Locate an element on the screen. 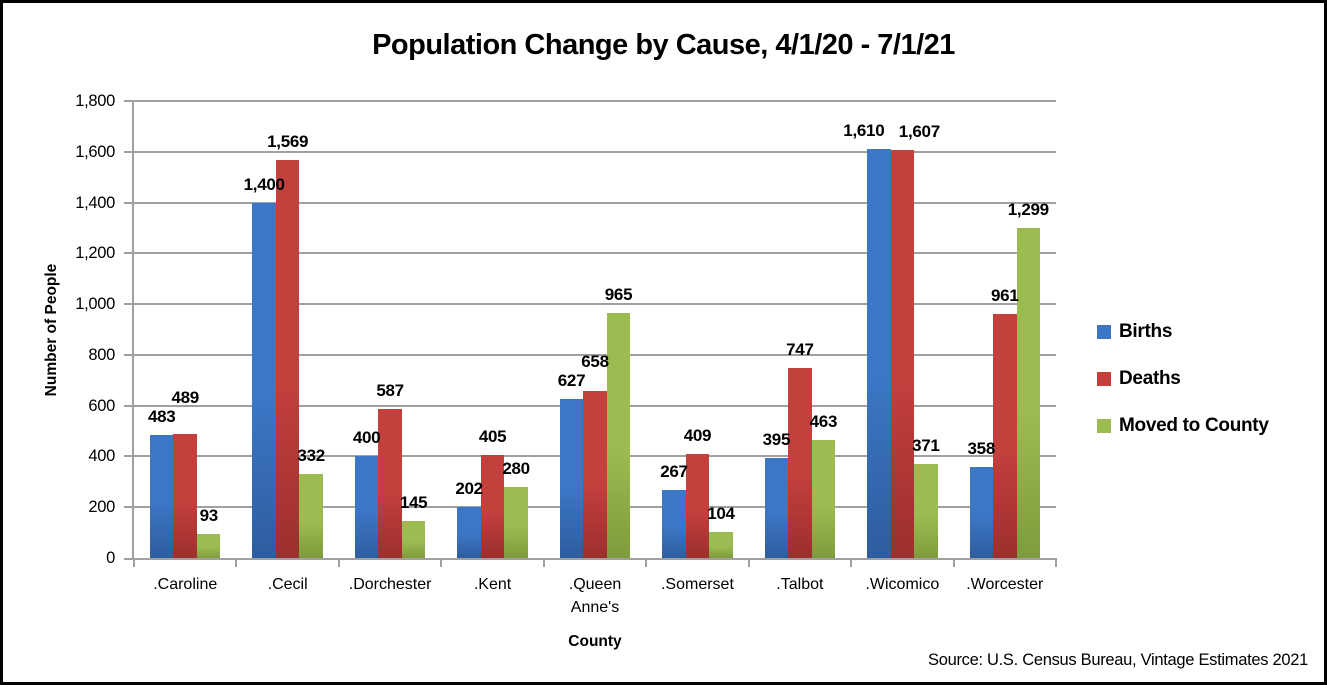 This screenshot has height=685, width=1327. data-label: 280 is located at coordinates (516, 468).